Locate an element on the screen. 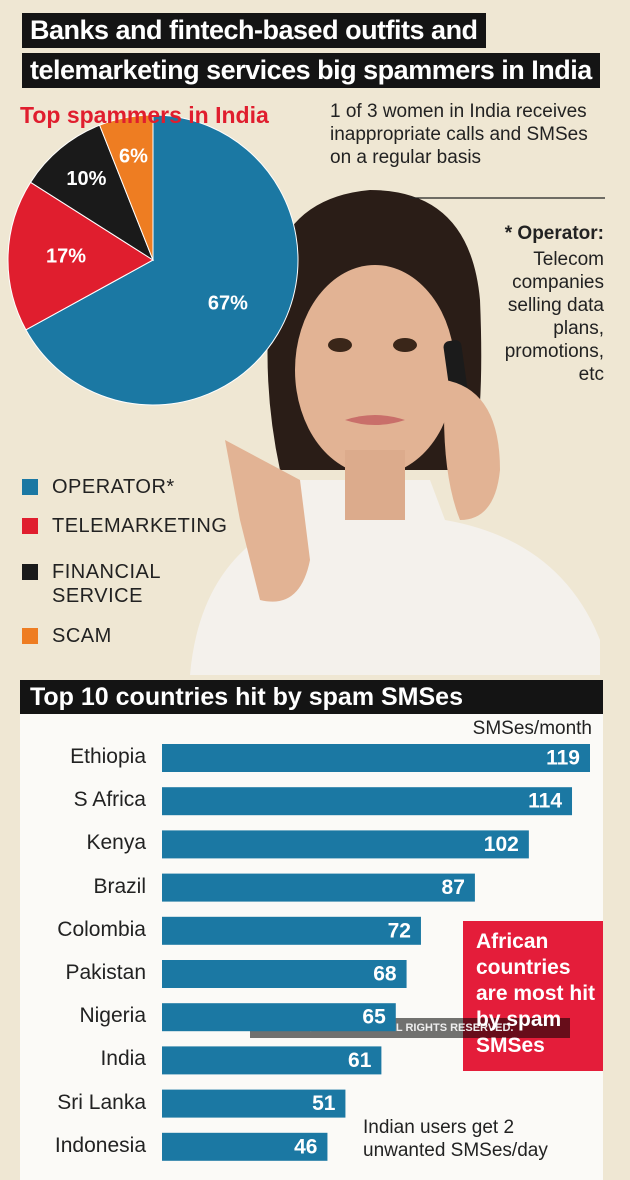 This screenshot has width=630, height=1180. category-label: Sri Lanka is located at coordinates (101, 1102).